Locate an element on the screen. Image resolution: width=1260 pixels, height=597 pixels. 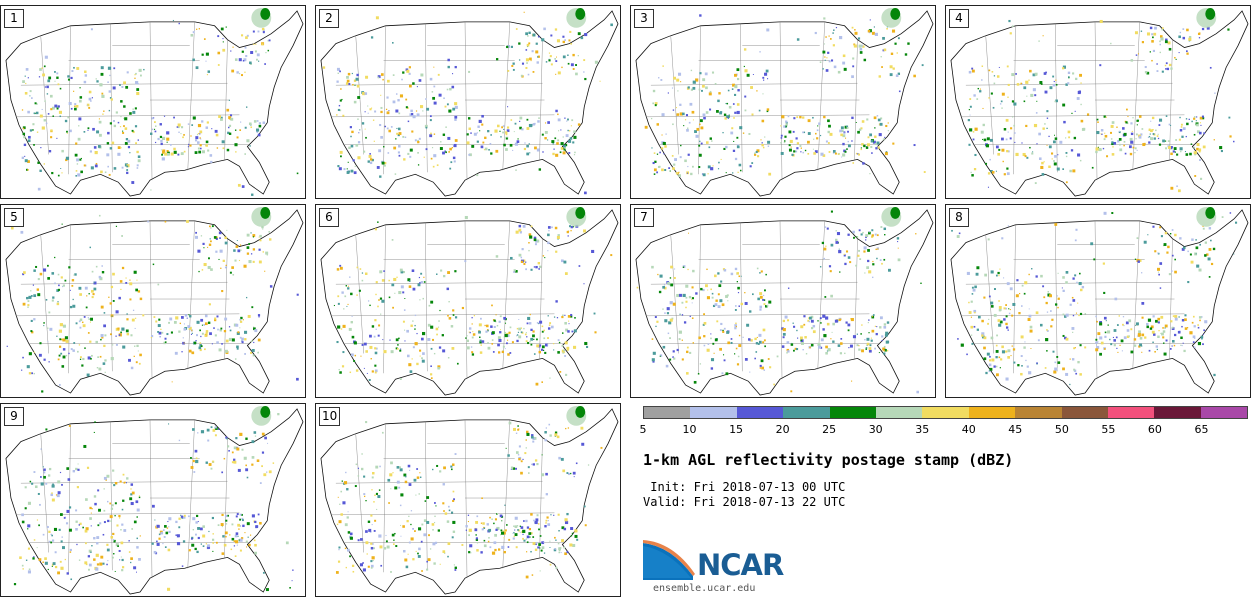
member-number: 4 is located at coordinates (959, 18).